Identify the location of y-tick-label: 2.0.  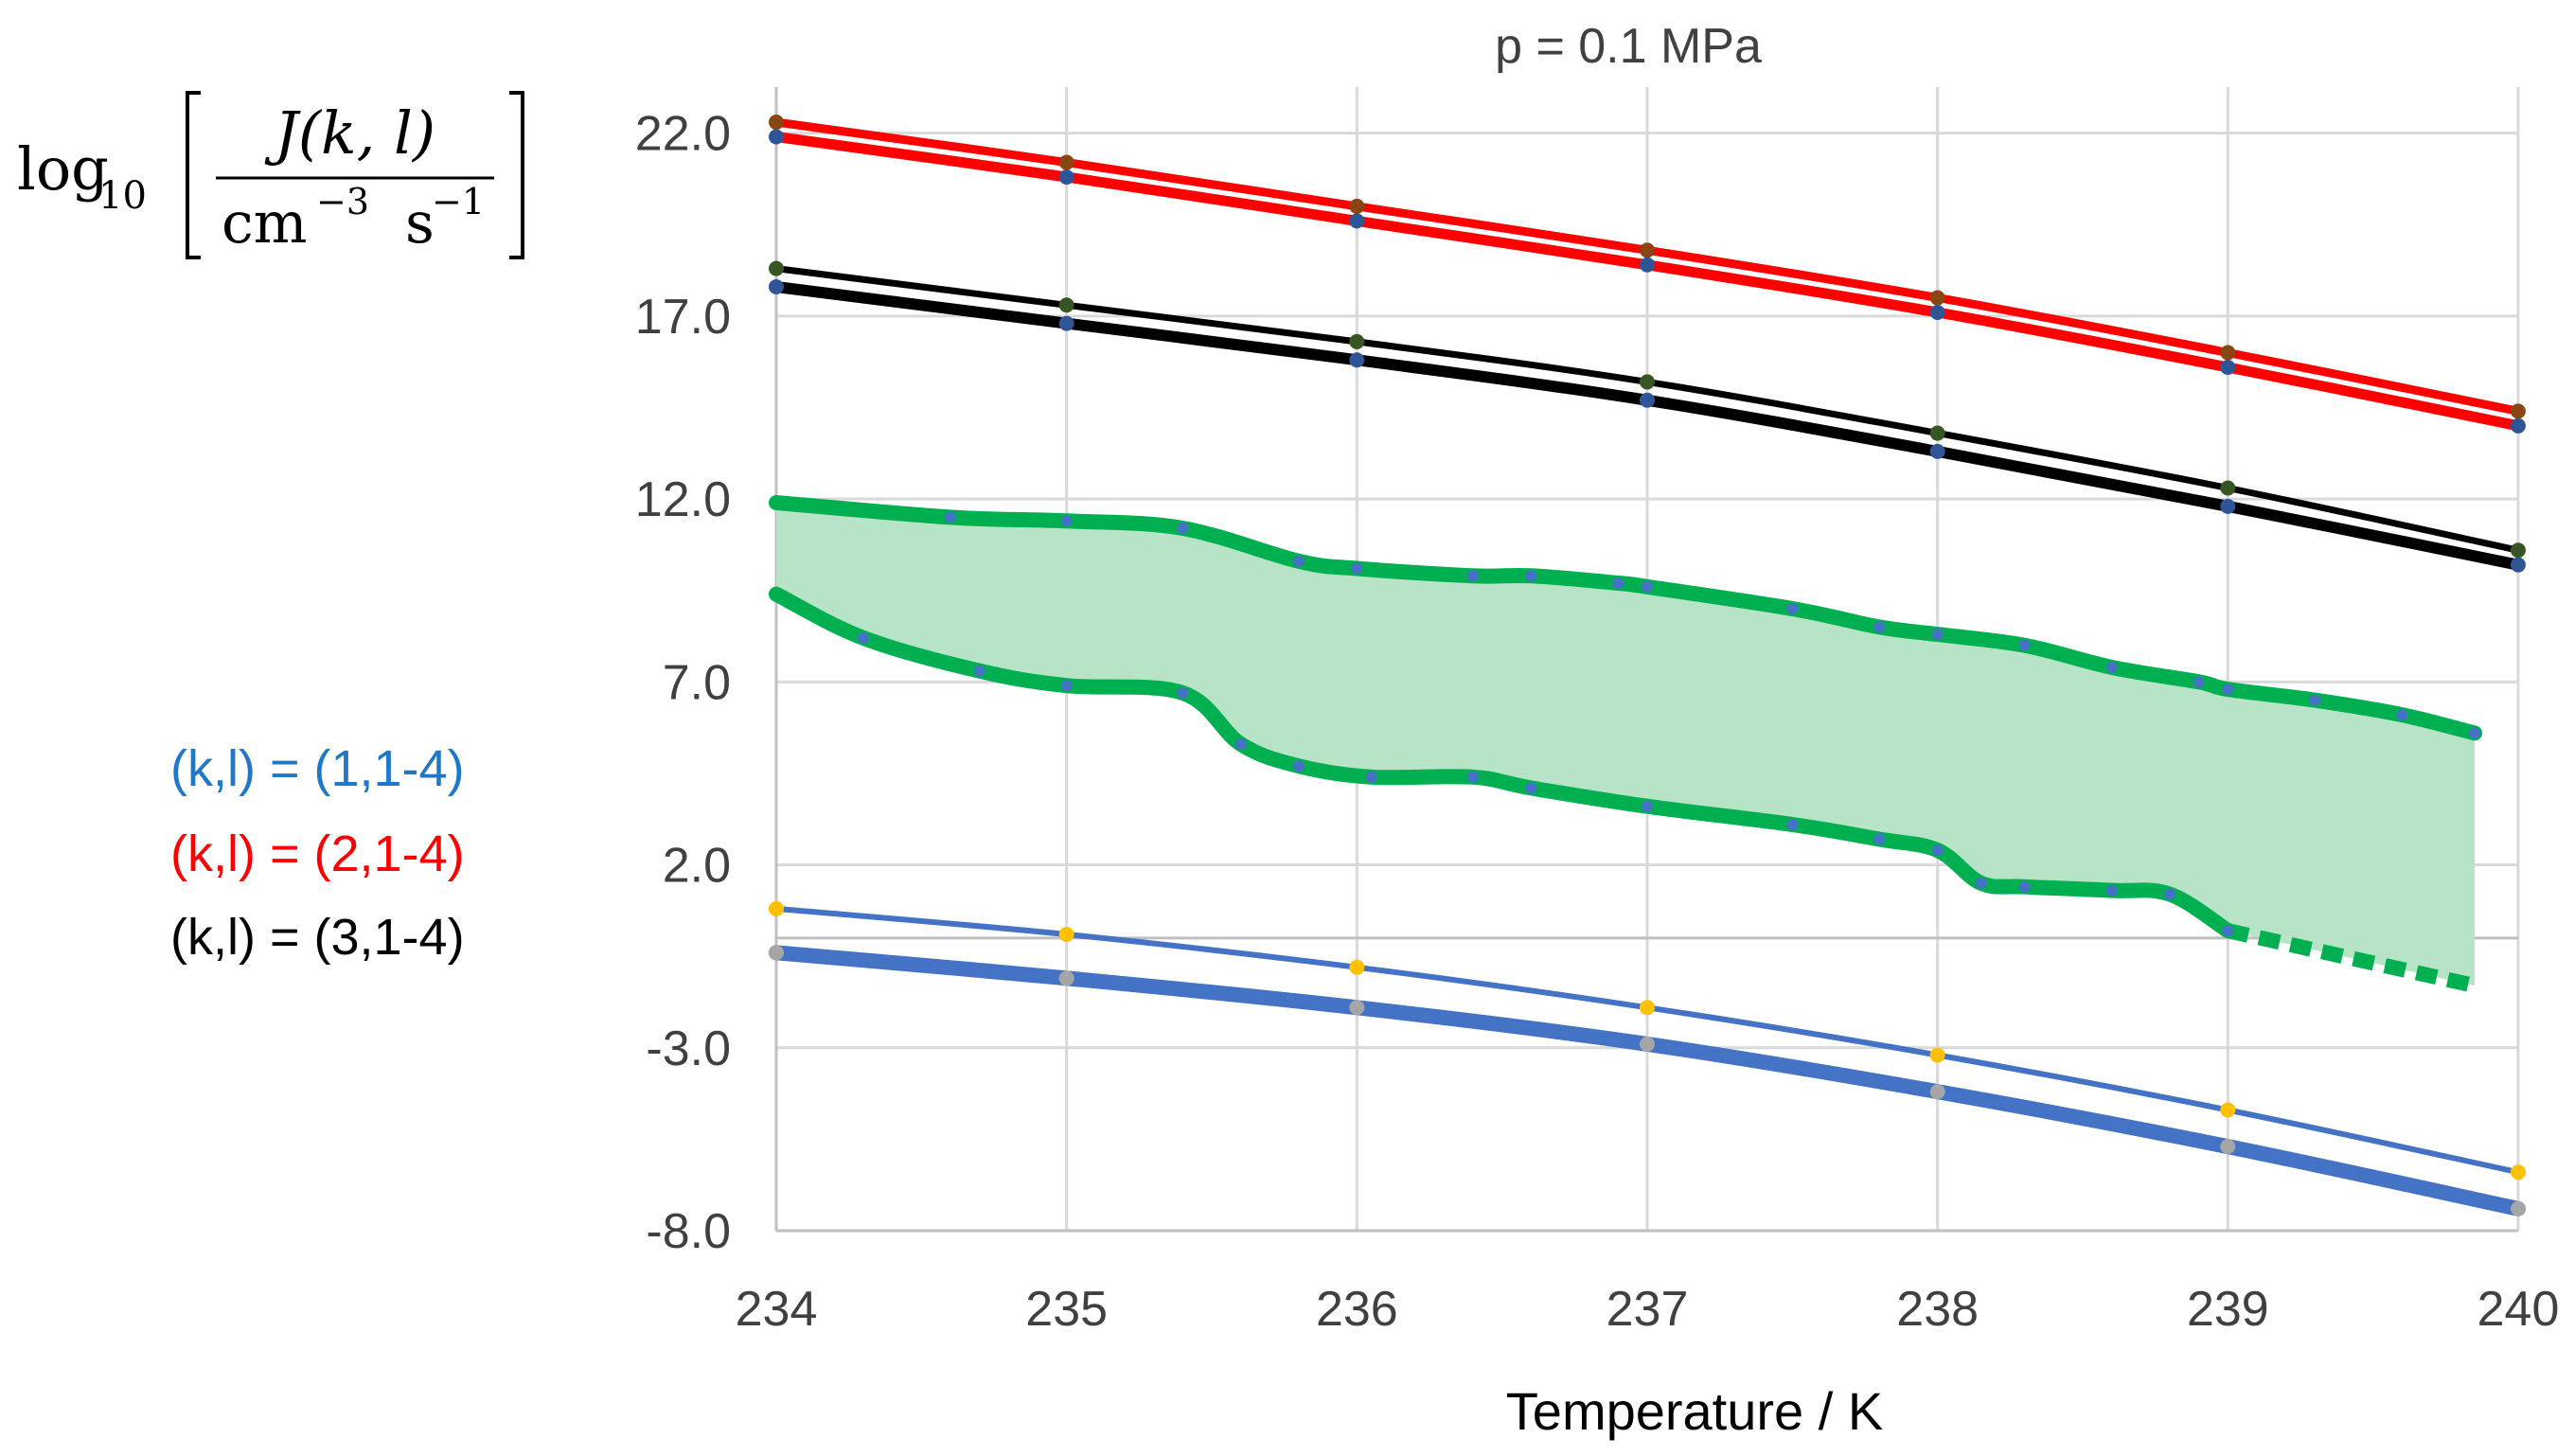
(697, 867).